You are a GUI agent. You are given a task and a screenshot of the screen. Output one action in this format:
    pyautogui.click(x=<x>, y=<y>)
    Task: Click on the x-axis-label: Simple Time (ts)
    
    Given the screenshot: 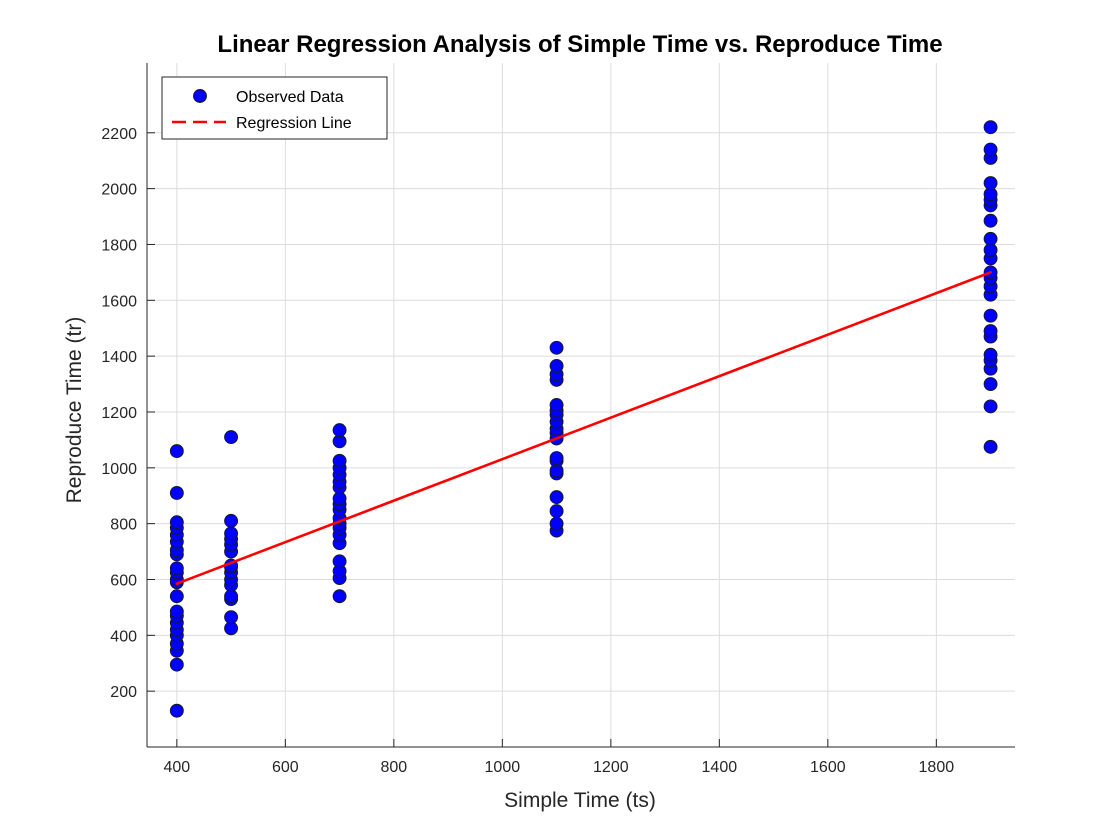 What is the action you would take?
    pyautogui.click(x=580, y=800)
    